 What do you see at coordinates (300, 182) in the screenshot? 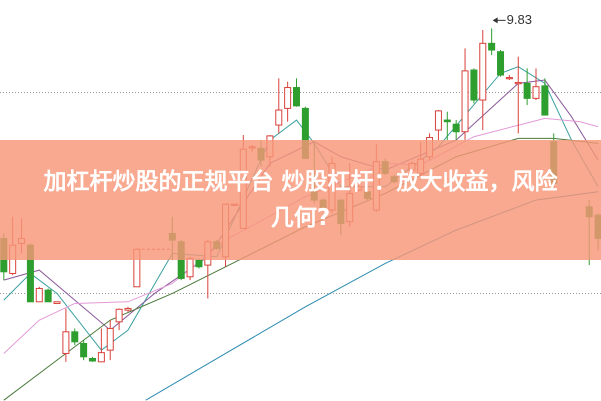
I see `banner-title-line1: 加杠杆炒股的正规平台 炒股杠杆：放大收益，风险` at bounding box center [300, 182].